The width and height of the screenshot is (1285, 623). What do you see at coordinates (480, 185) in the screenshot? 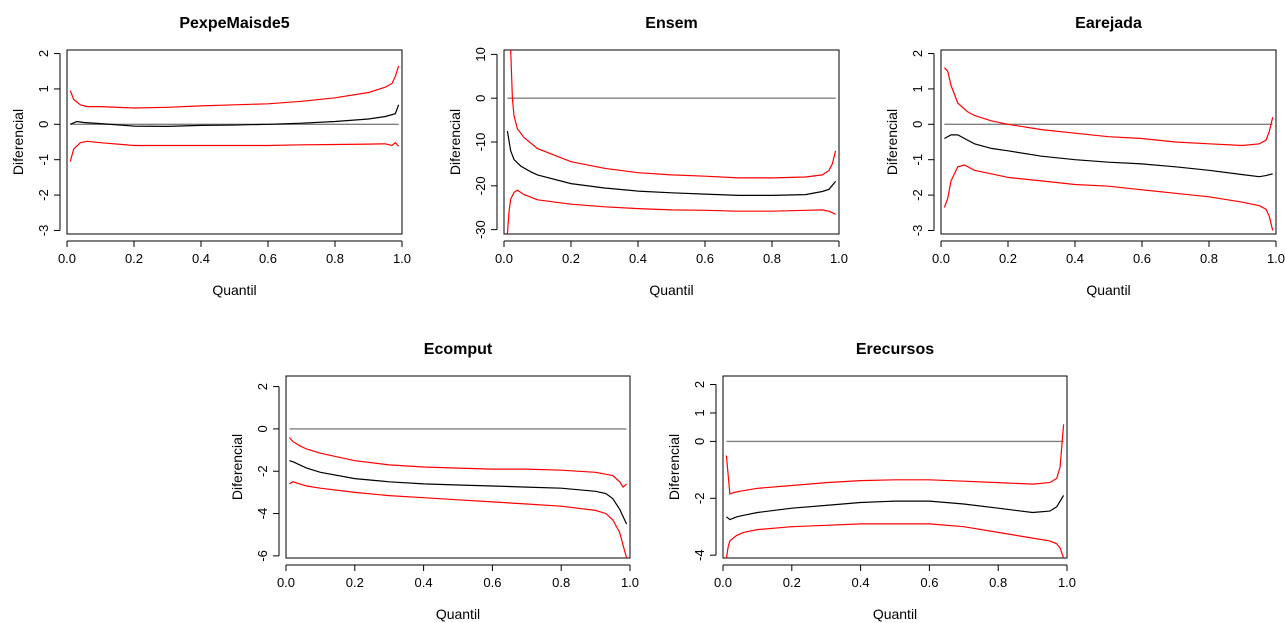
I see `y-tick-label: -20` at bounding box center [480, 185].